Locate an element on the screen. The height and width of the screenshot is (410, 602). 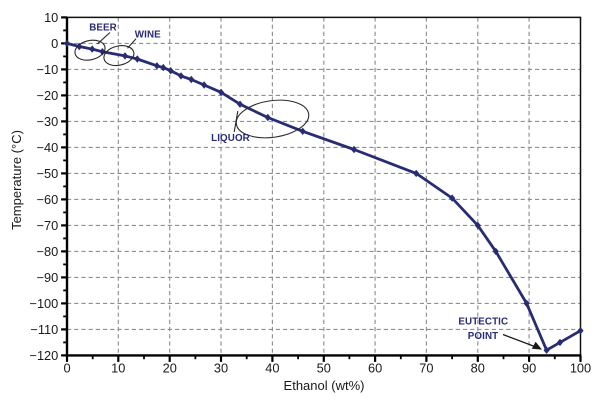
svg-text: 50 is located at coordinates (324, 368).